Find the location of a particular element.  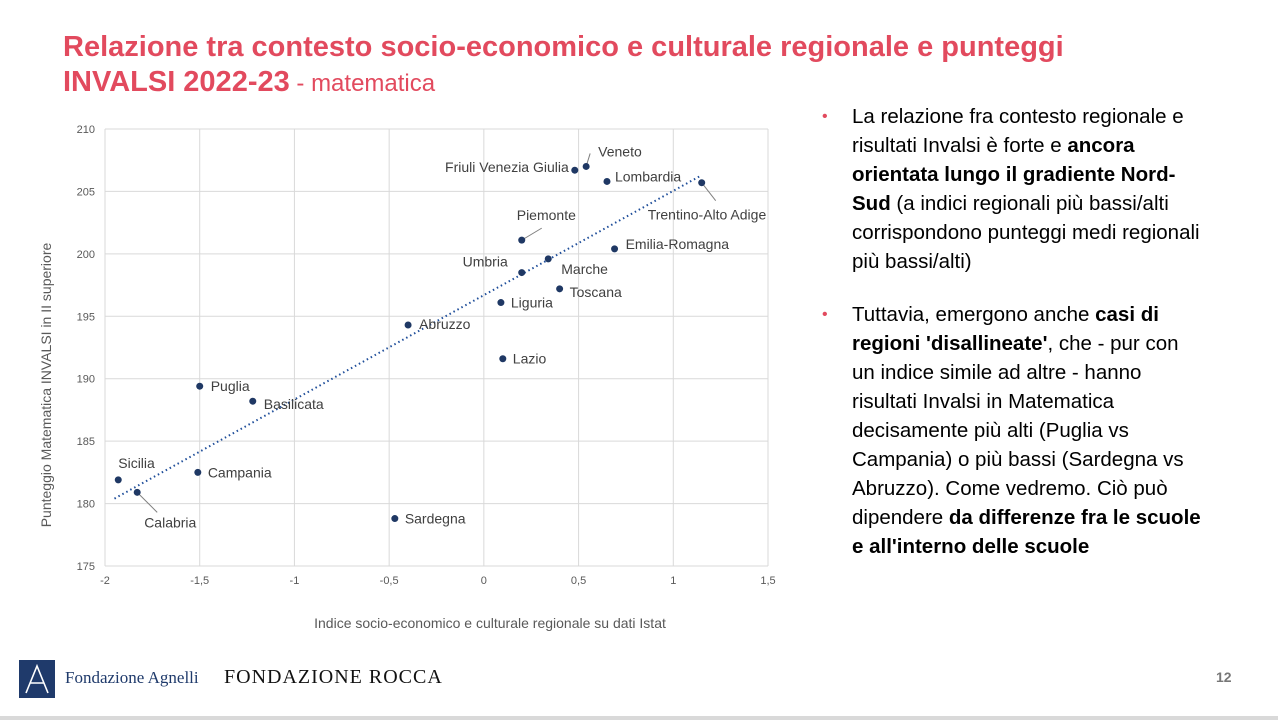

point-marche is located at coordinates (548, 259).